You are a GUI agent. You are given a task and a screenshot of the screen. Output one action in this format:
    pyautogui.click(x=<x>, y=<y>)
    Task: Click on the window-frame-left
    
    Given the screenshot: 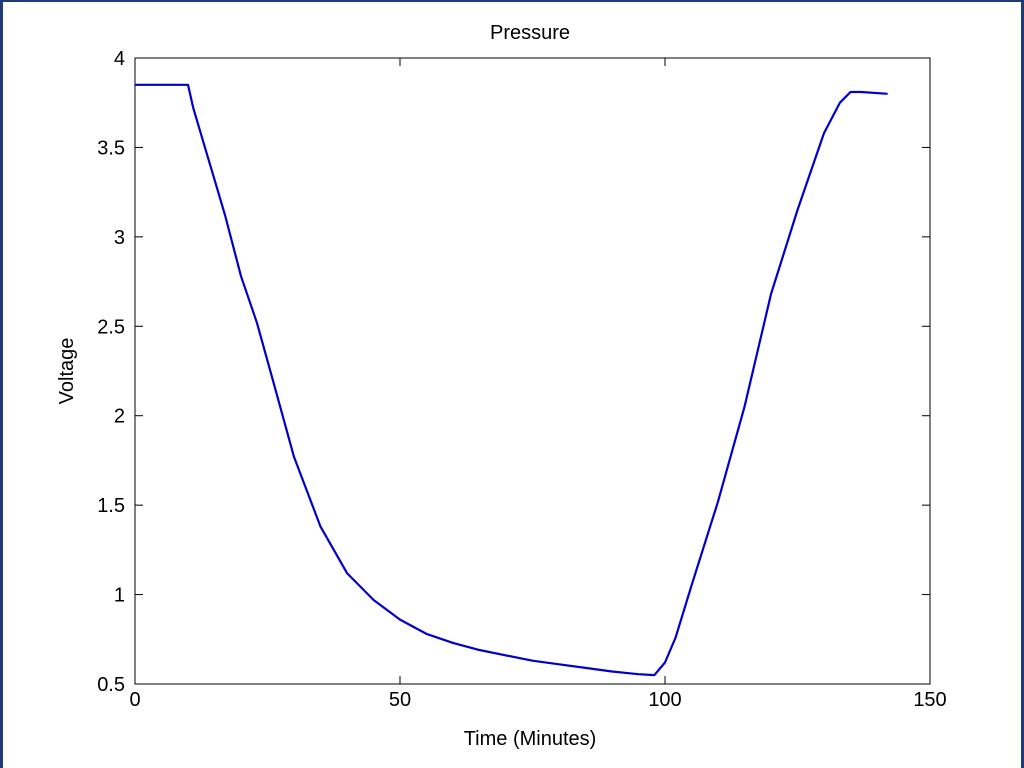 What is the action you would take?
    pyautogui.click(x=1, y=384)
    